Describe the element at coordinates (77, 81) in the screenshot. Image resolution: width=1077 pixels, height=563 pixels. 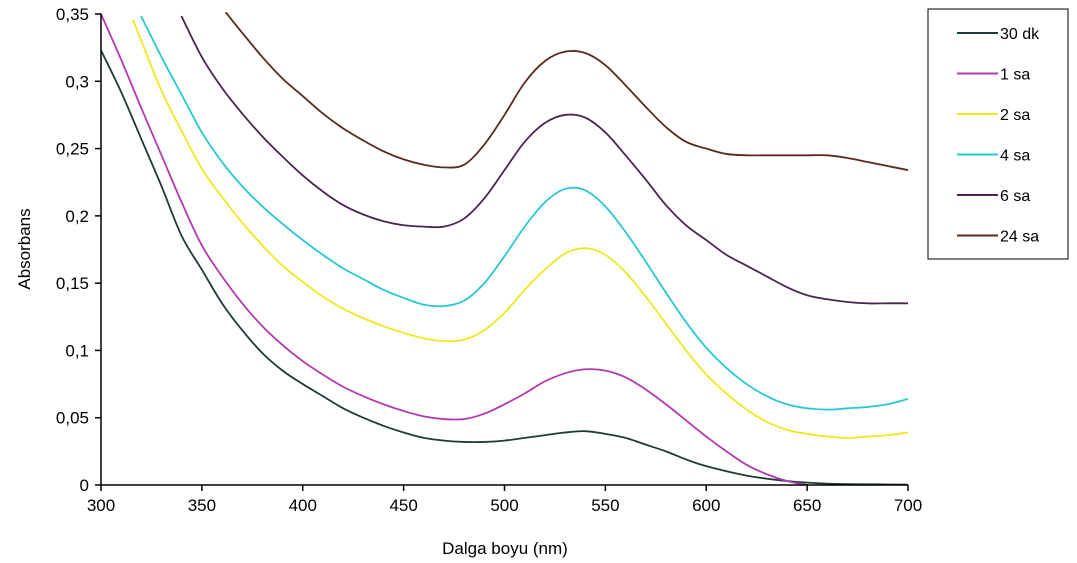
I see `y-tick-label: 0,3` at that location.